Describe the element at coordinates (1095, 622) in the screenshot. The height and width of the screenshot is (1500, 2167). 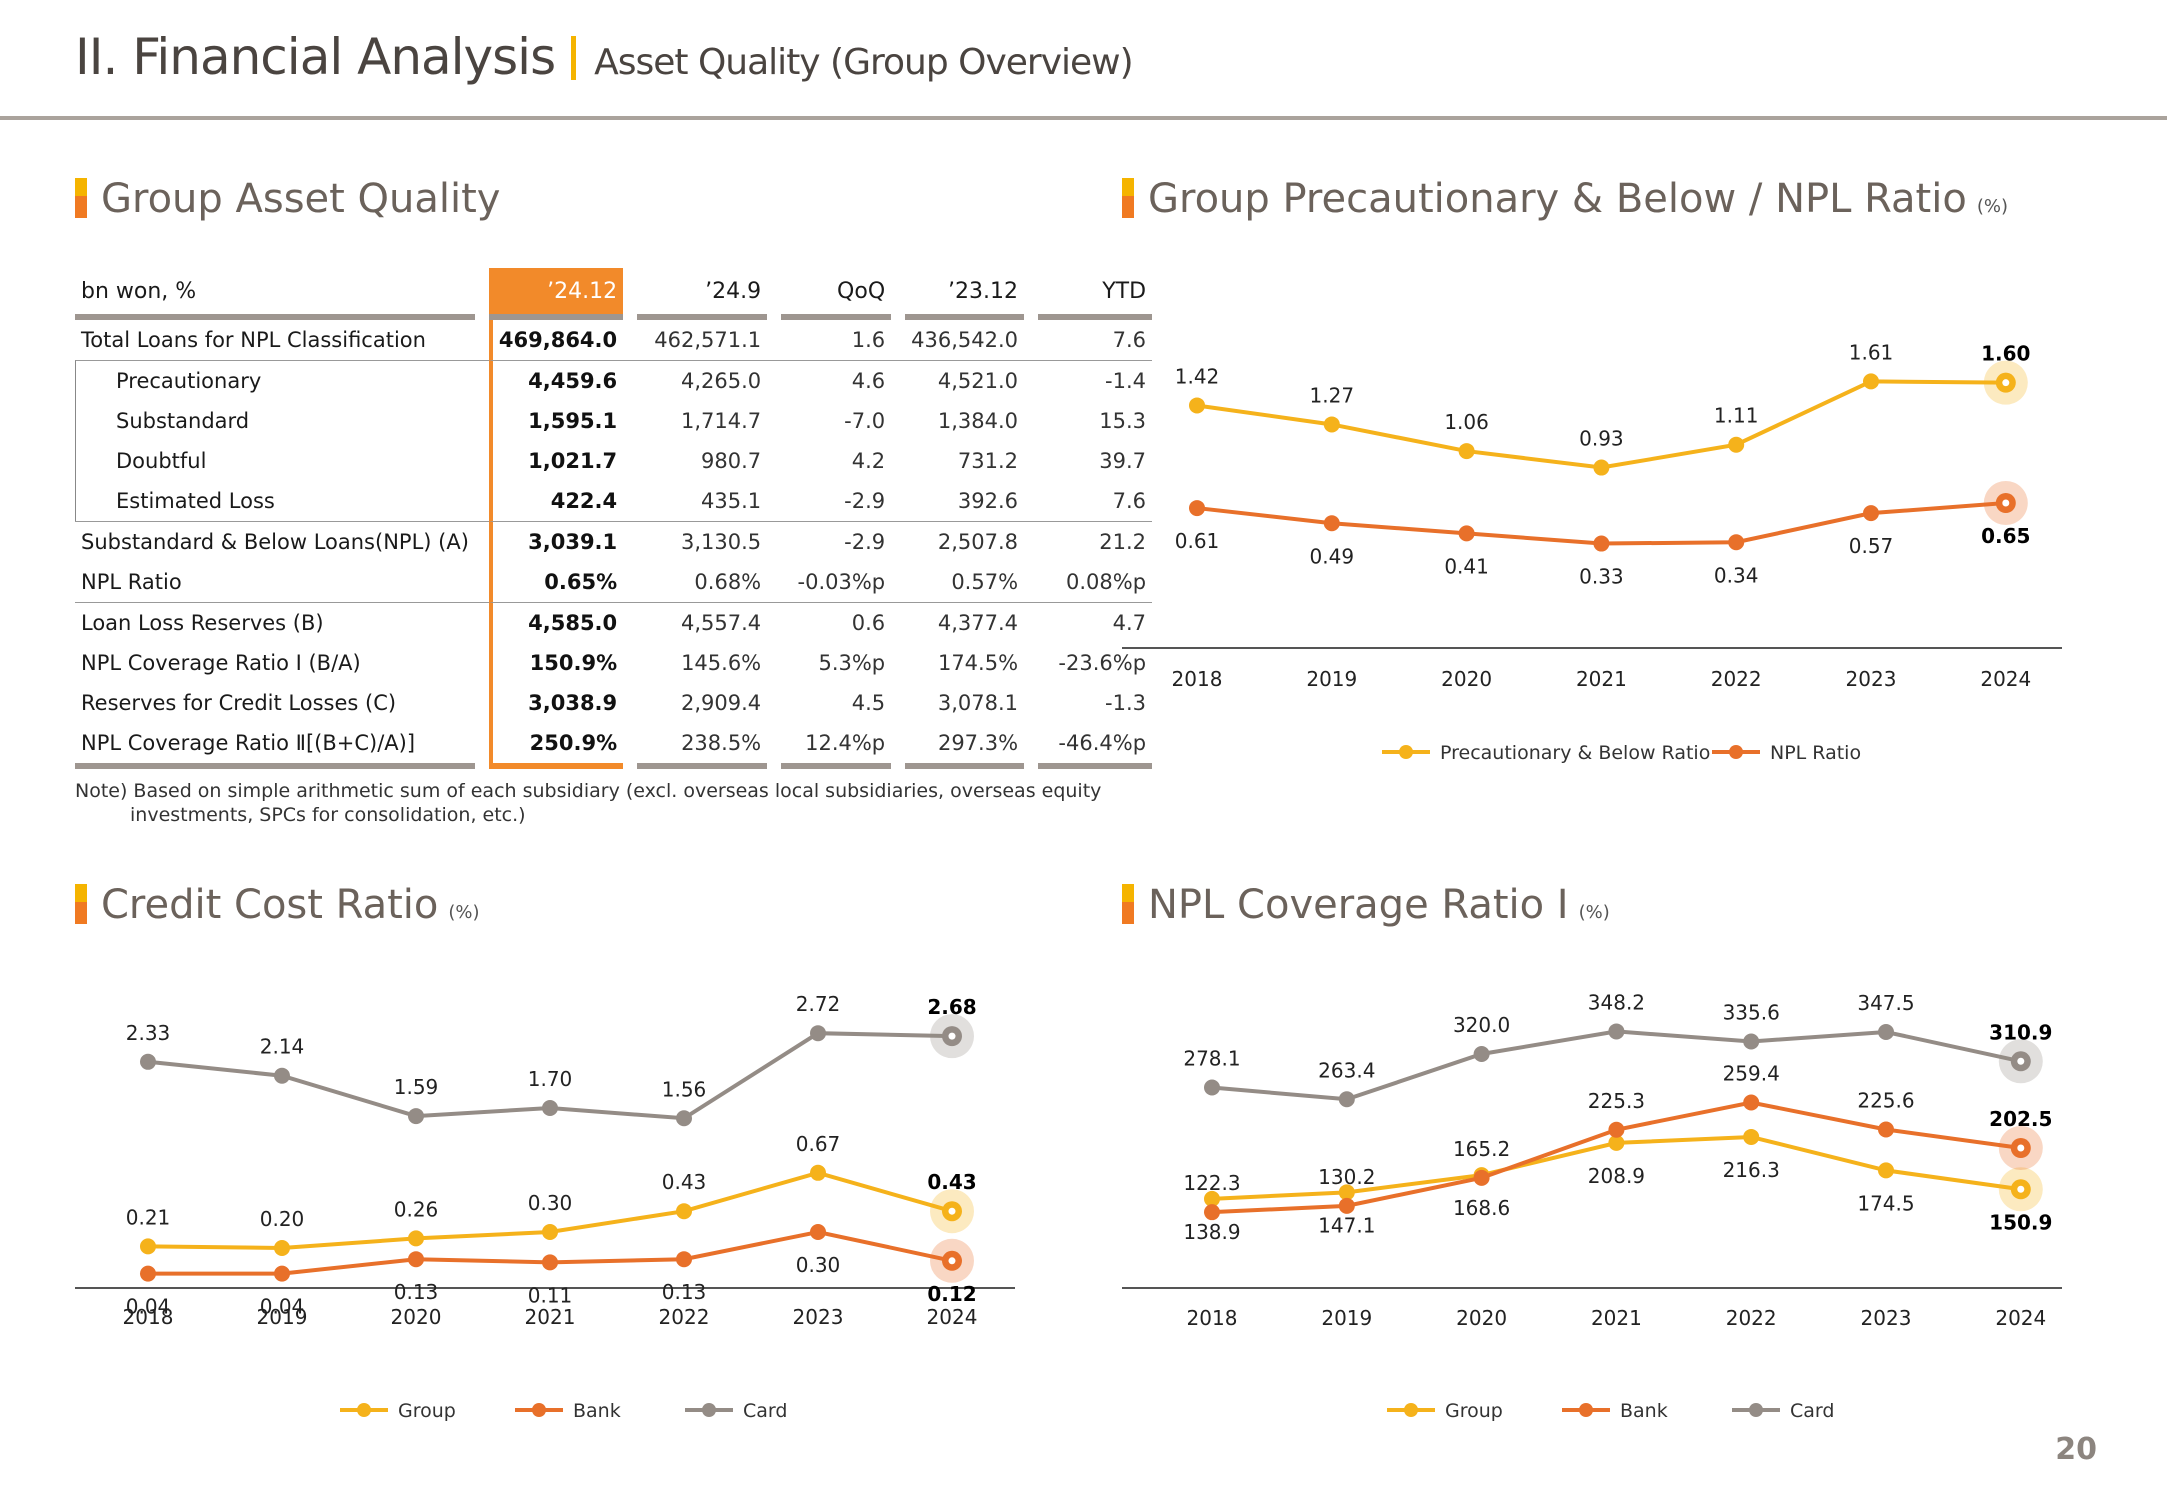
I see `value-ytd: 4.7` at that location.